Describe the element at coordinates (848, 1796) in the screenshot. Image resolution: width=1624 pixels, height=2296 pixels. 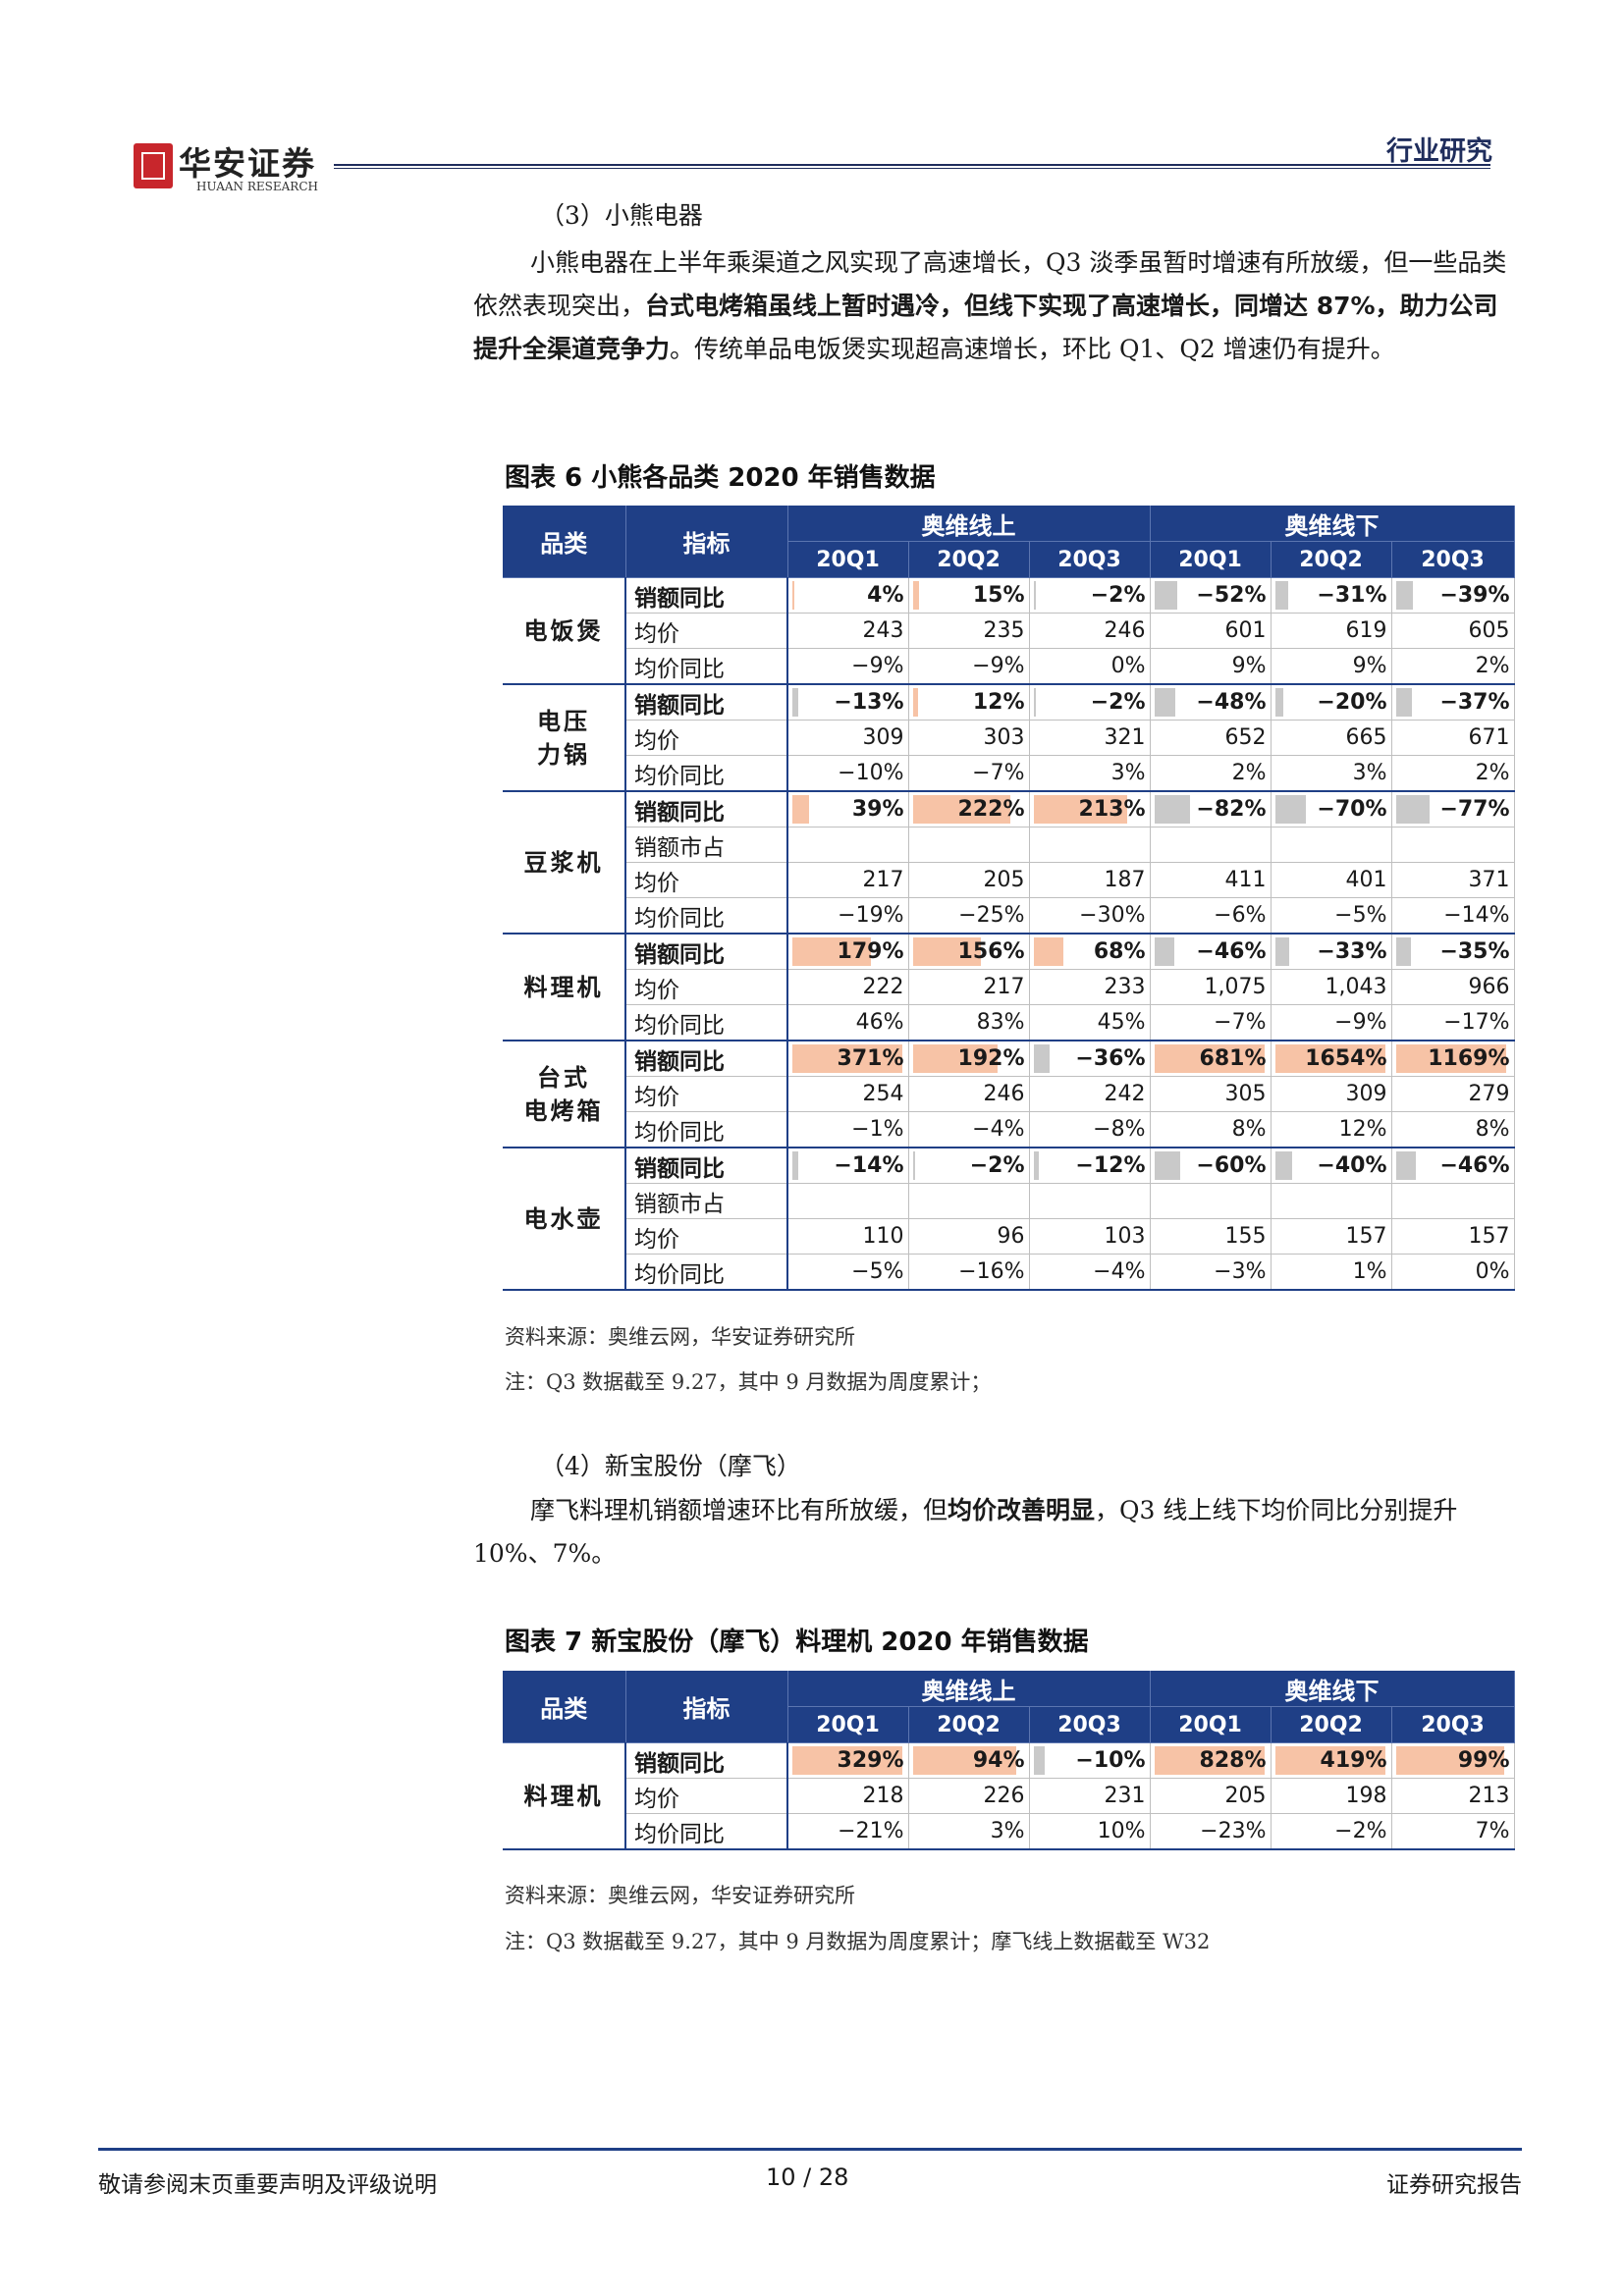
I see `value-cell: 218` at that location.